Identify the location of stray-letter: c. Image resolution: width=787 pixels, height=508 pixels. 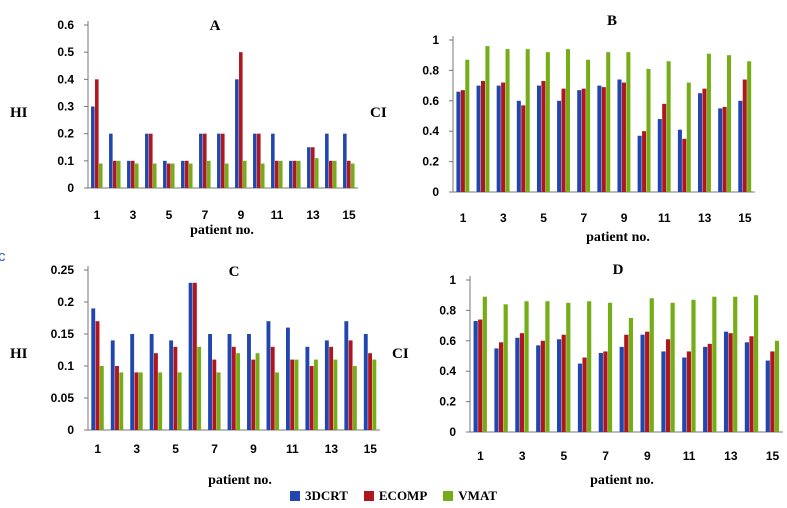
(3, 256).